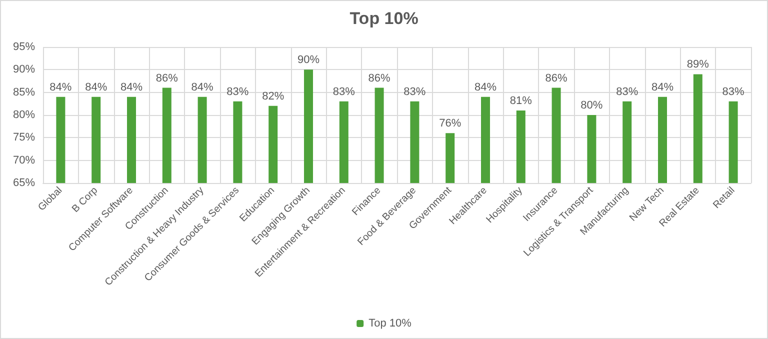 The width and height of the screenshot is (768, 339). I want to click on y-tick-label: 80%, so click(24, 115).